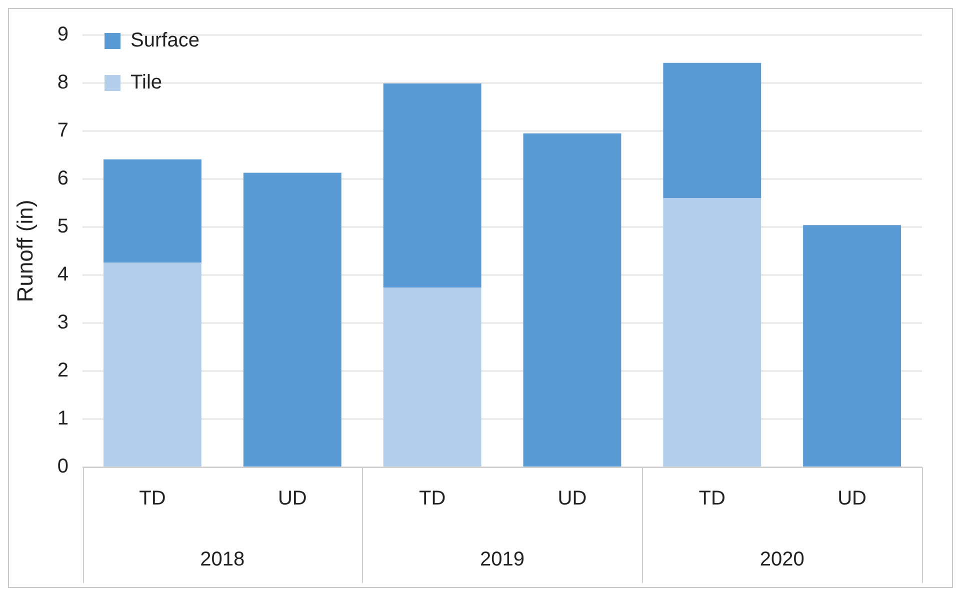 This screenshot has width=961, height=596. I want to click on y-tick-label: 5, so click(63, 227).